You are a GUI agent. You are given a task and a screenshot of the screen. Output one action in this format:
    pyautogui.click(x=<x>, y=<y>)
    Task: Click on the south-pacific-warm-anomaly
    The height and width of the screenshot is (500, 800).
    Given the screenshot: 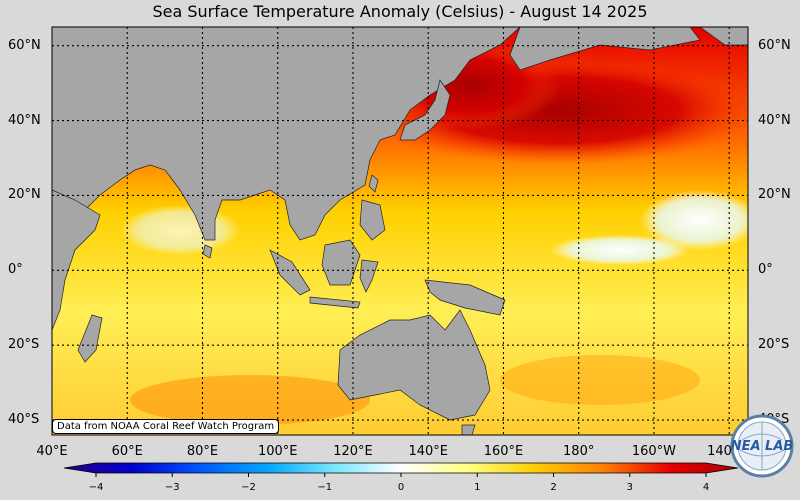 What is the action you would take?
    pyautogui.click(x=600, y=380)
    